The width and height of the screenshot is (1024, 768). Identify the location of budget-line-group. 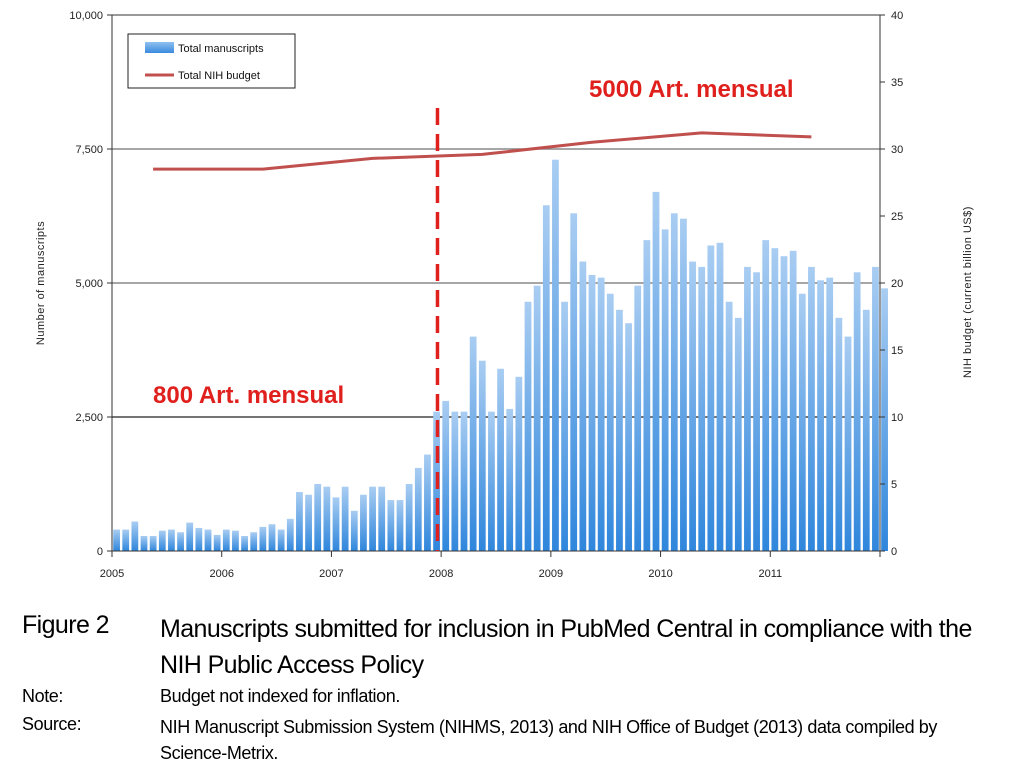
(482, 151).